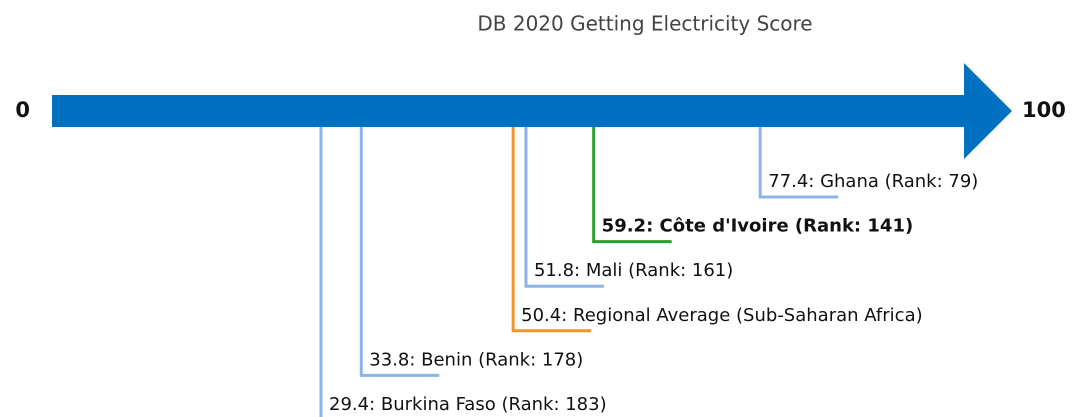 The width and height of the screenshot is (1072, 417). I want to click on marker-label: 33.8: Benin (Rank: 178), so click(476, 359).